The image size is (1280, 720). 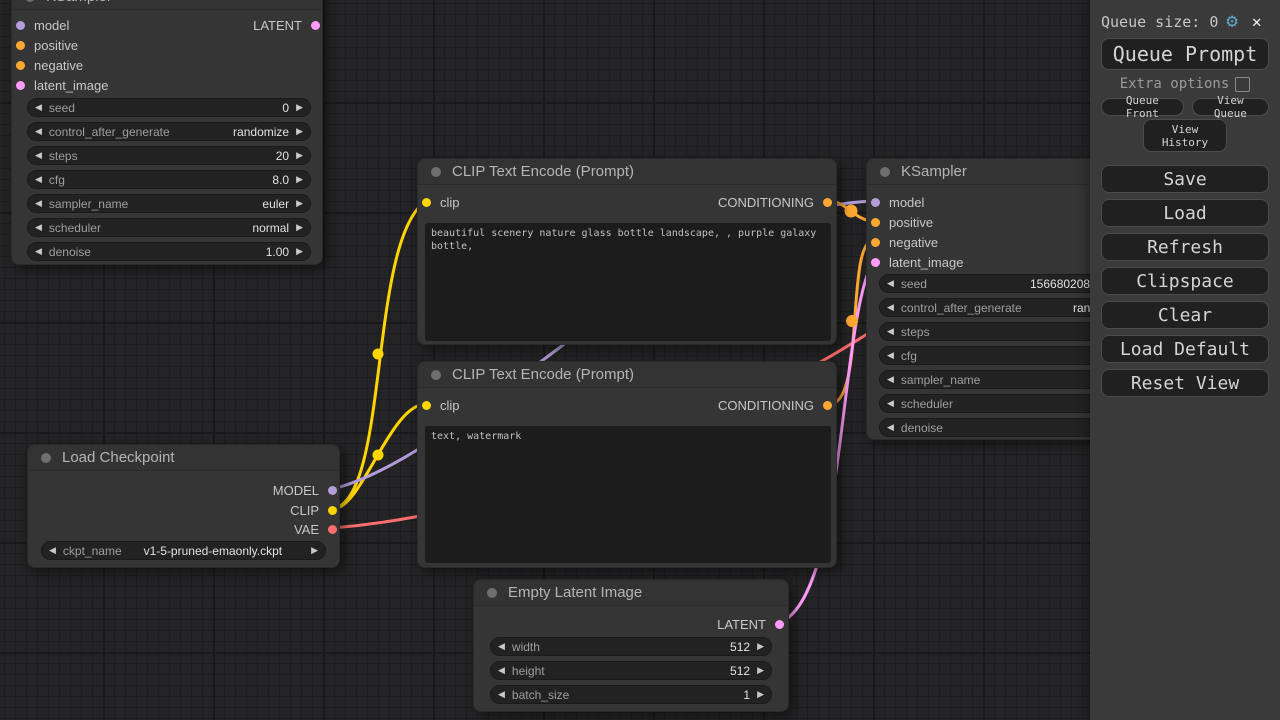 I want to click on queue-prompt-button: Queue Prompt, so click(x=1185, y=54).